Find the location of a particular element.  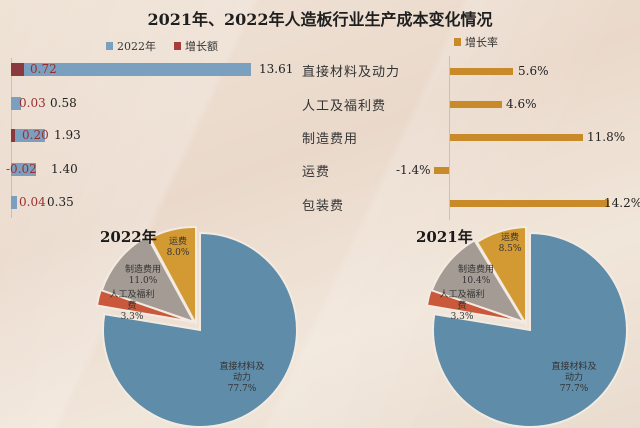

value-label-labor: 0.58 is located at coordinates (63, 103).